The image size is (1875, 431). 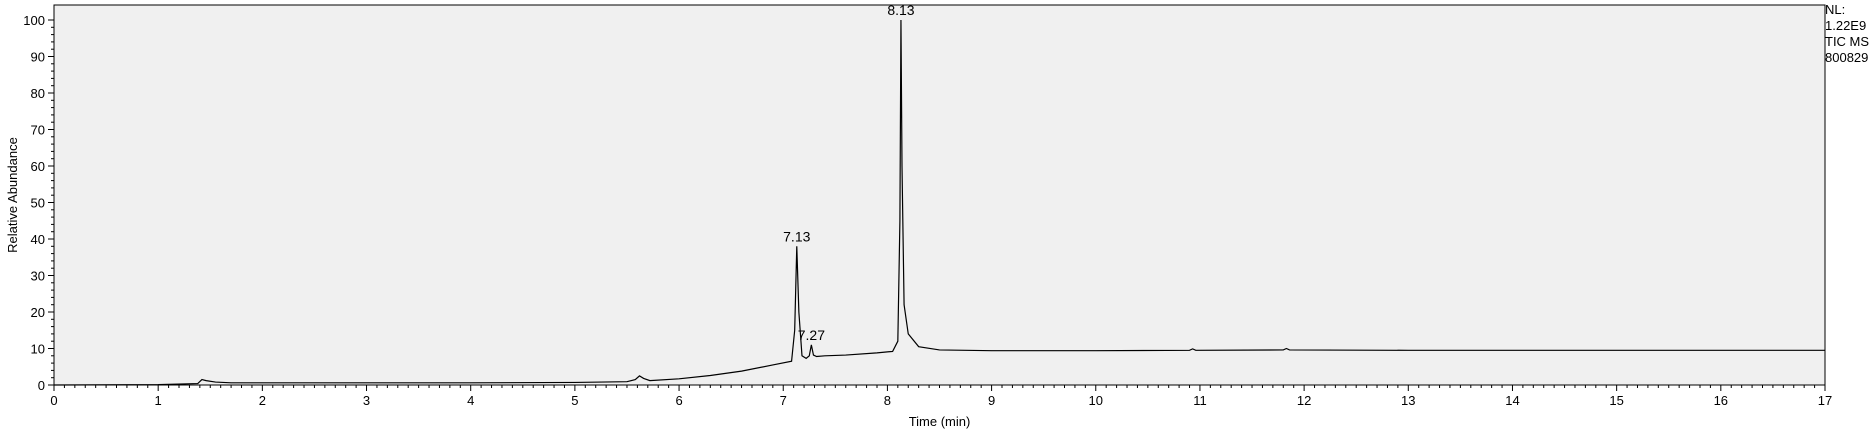 I want to click on y-tick-label: 10, so click(x=38, y=349).